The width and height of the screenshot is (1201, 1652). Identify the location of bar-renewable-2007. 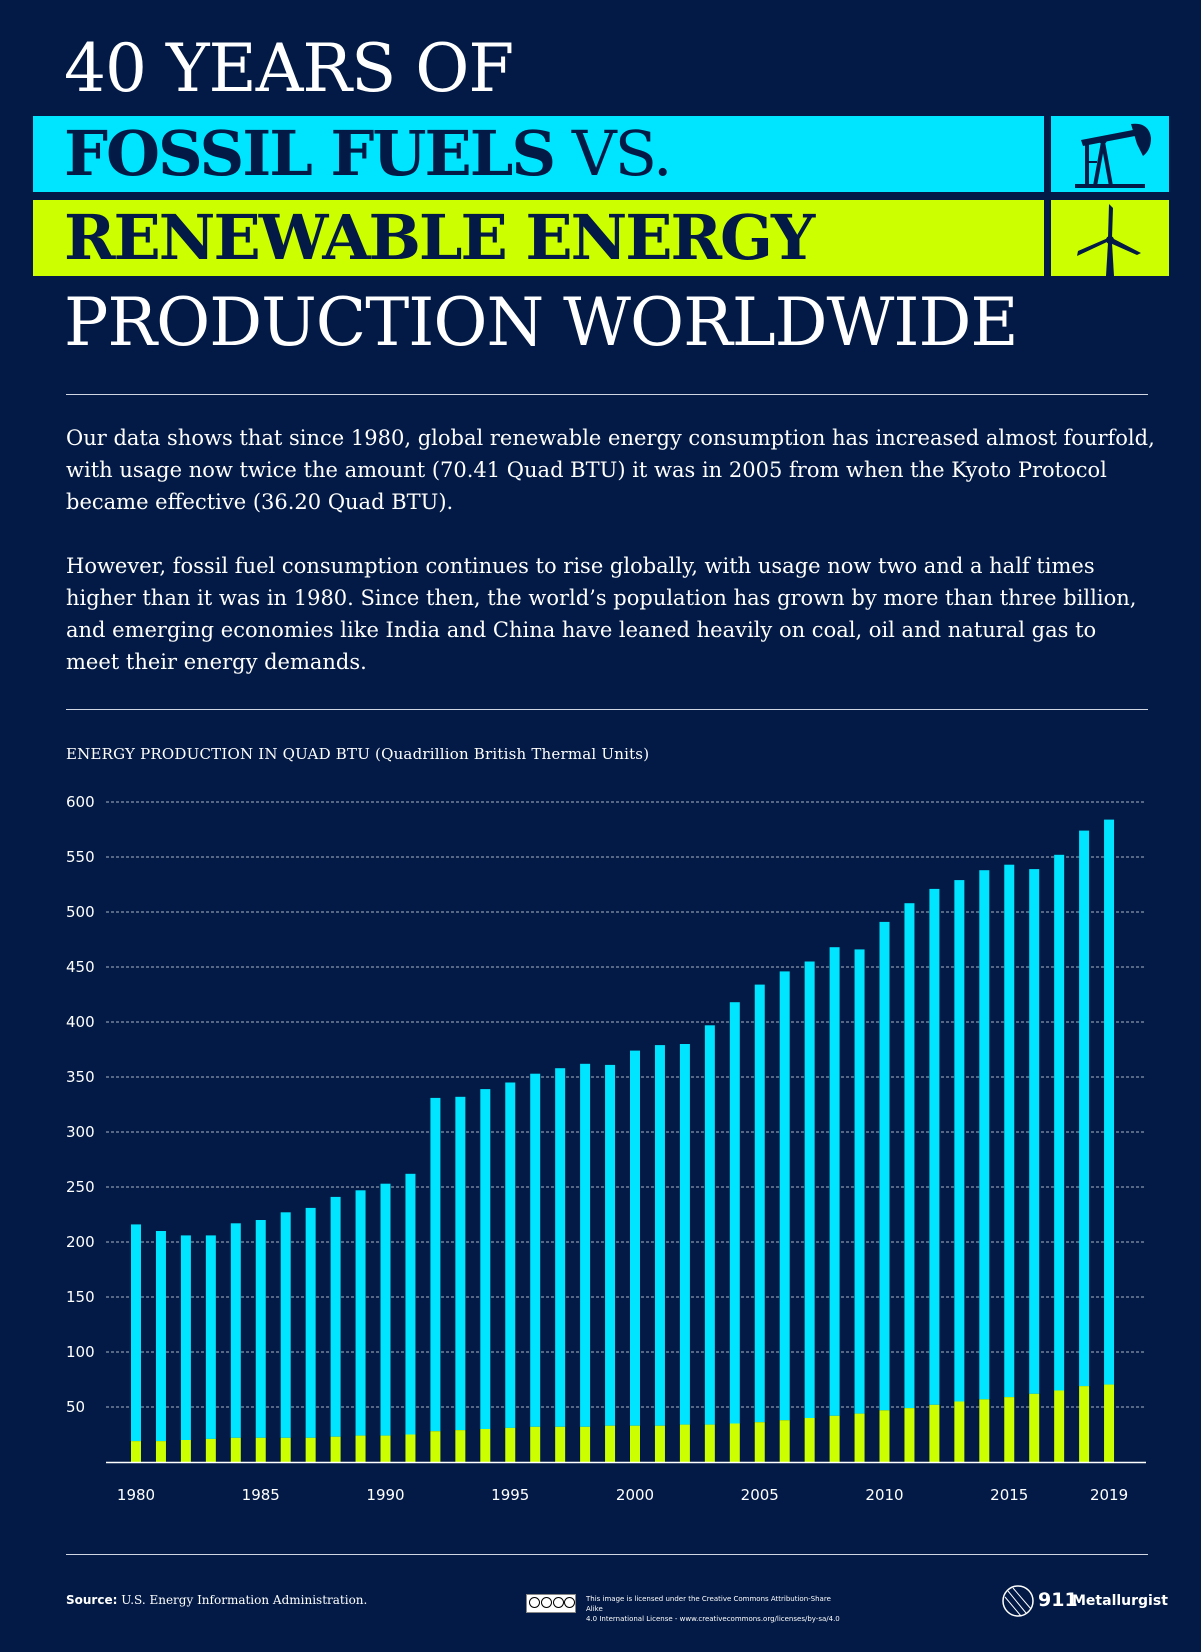
(809, 1440).